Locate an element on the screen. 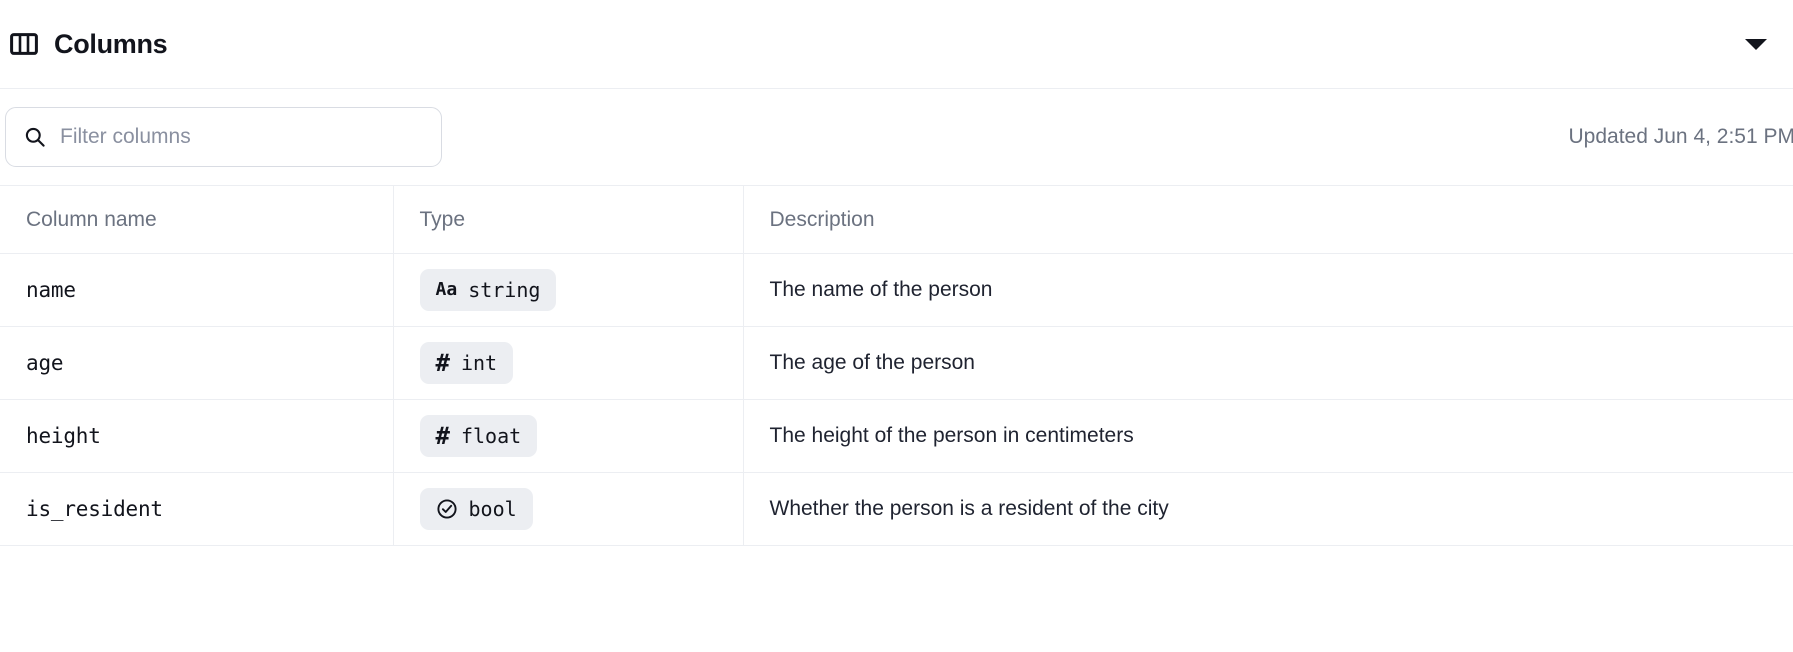 The image size is (1793, 652). text-aa-icon: Aa is located at coordinates (446, 289).